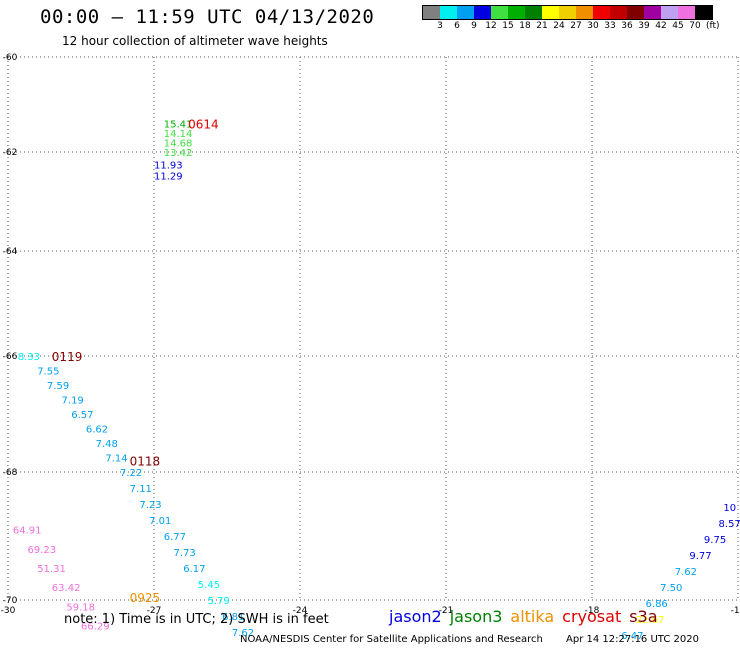  I want to click on legend-swatches, so click(567, 12).